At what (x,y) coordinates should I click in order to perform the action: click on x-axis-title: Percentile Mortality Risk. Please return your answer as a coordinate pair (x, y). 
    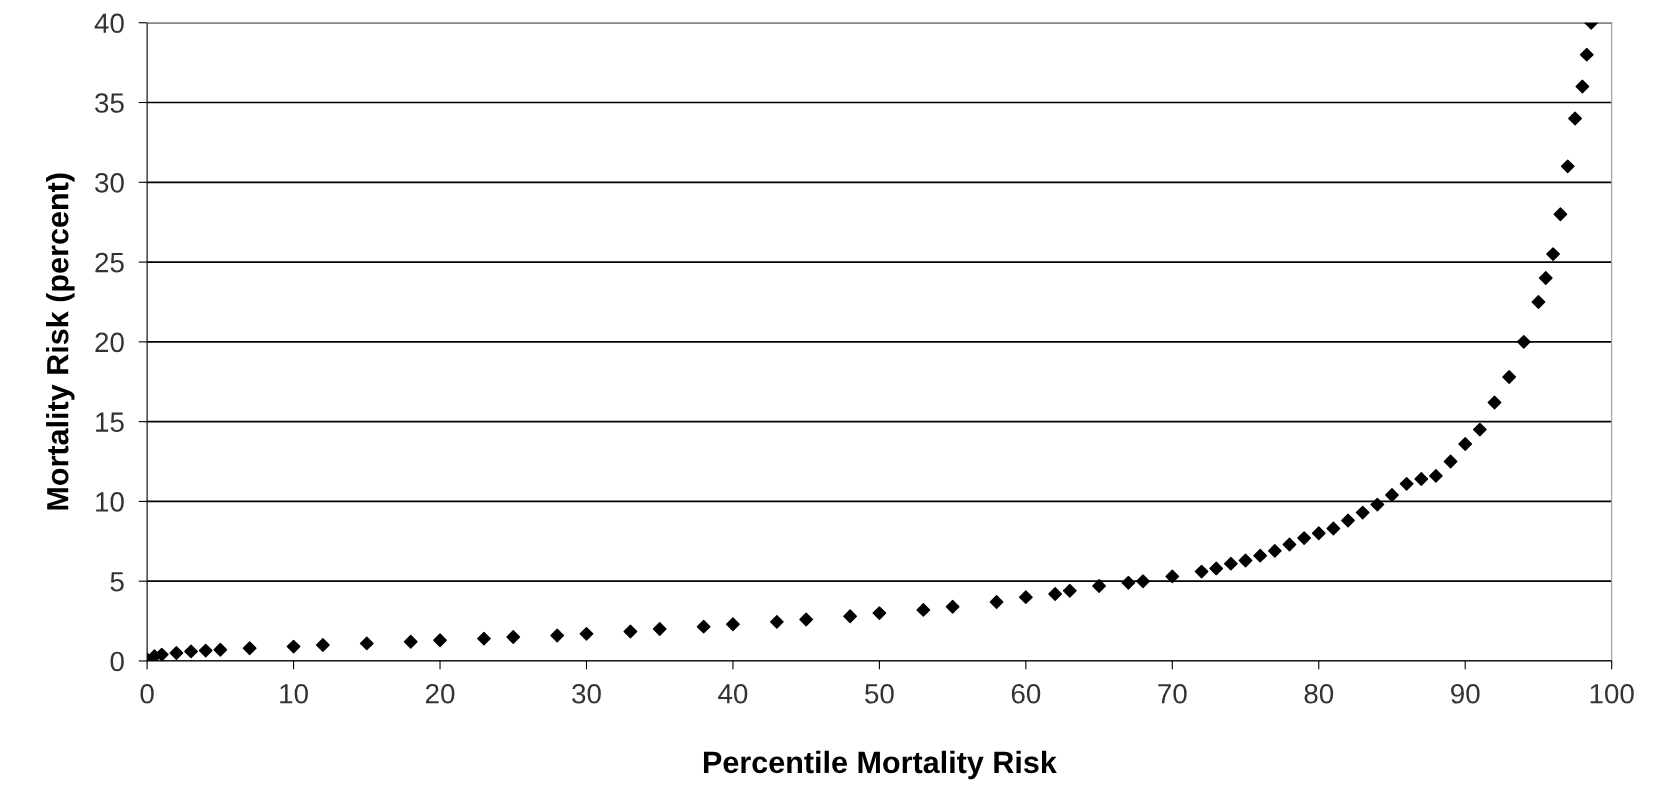
    Looking at the image, I should click on (880, 765).